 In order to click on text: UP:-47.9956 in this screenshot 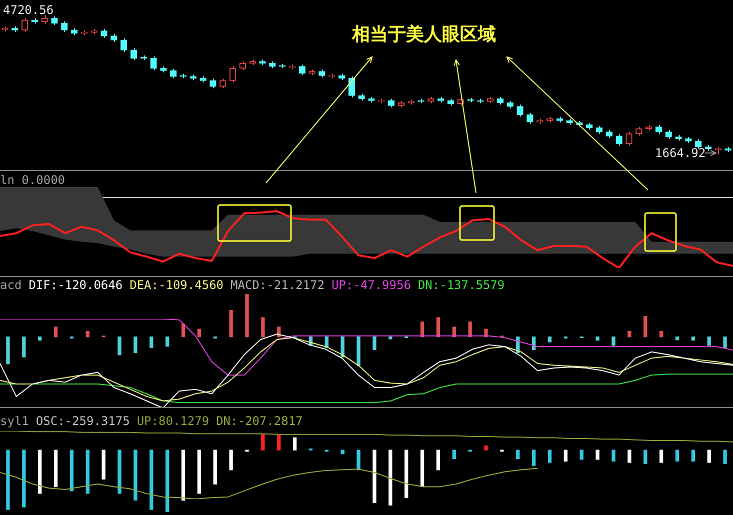, I will do `click(371, 285)`.